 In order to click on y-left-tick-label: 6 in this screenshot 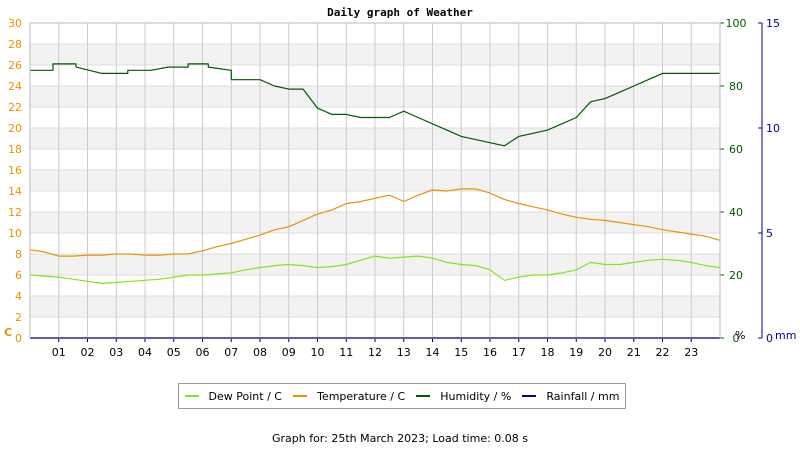, I will do `click(18, 275)`.